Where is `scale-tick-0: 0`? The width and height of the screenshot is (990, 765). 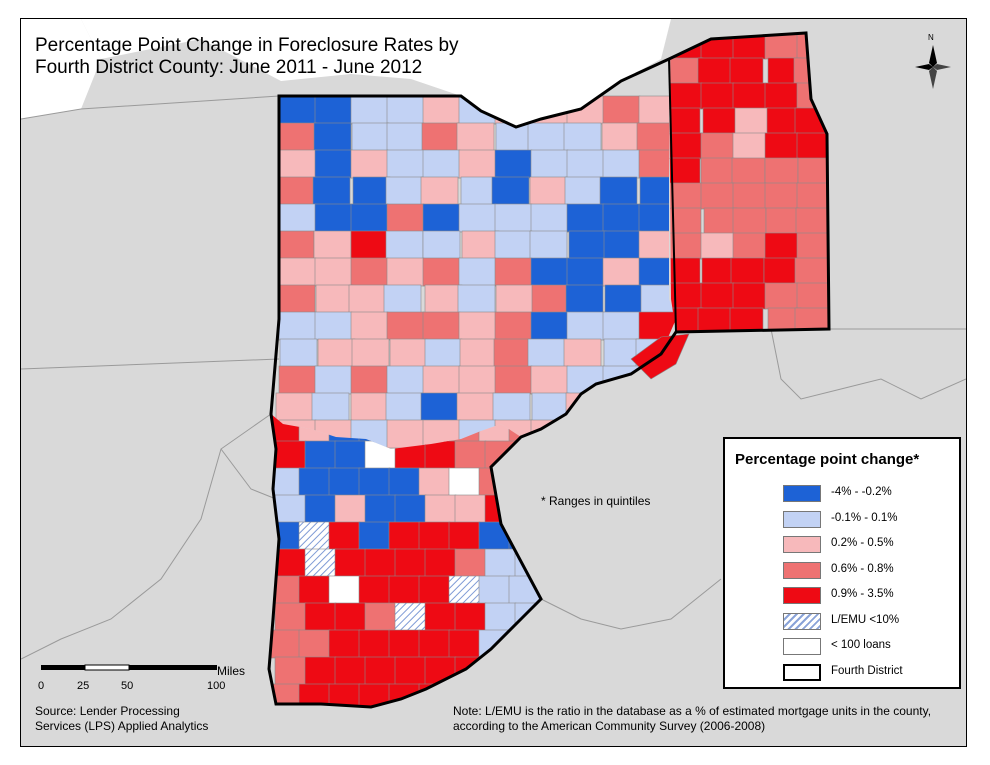 scale-tick-0: 0 is located at coordinates (41, 686).